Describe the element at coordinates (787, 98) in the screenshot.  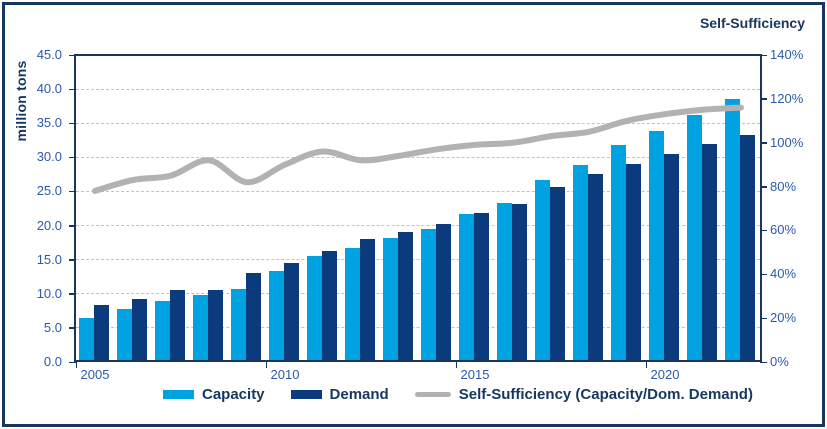
I see `right-axis-tick-label: 120%` at that location.